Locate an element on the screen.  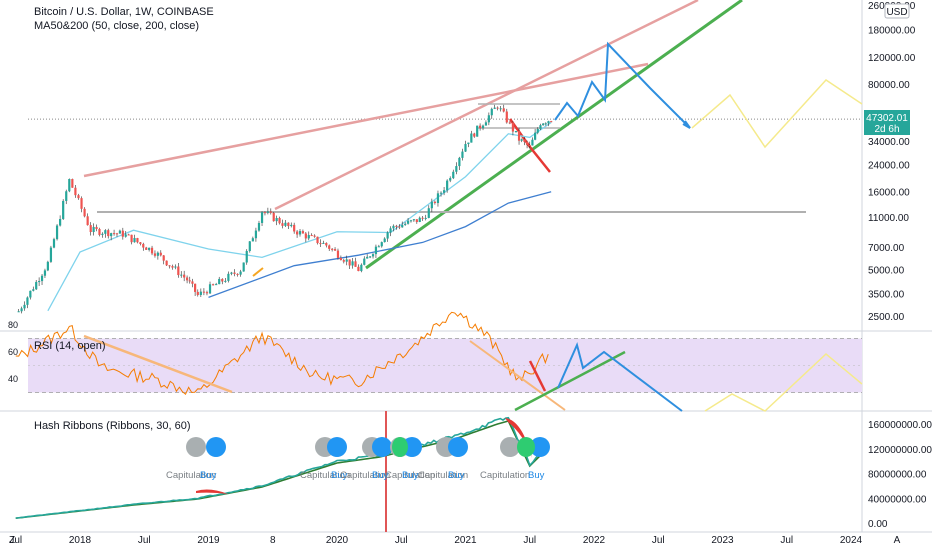
hash-fast-ma-line is located at coordinates (282, 467).